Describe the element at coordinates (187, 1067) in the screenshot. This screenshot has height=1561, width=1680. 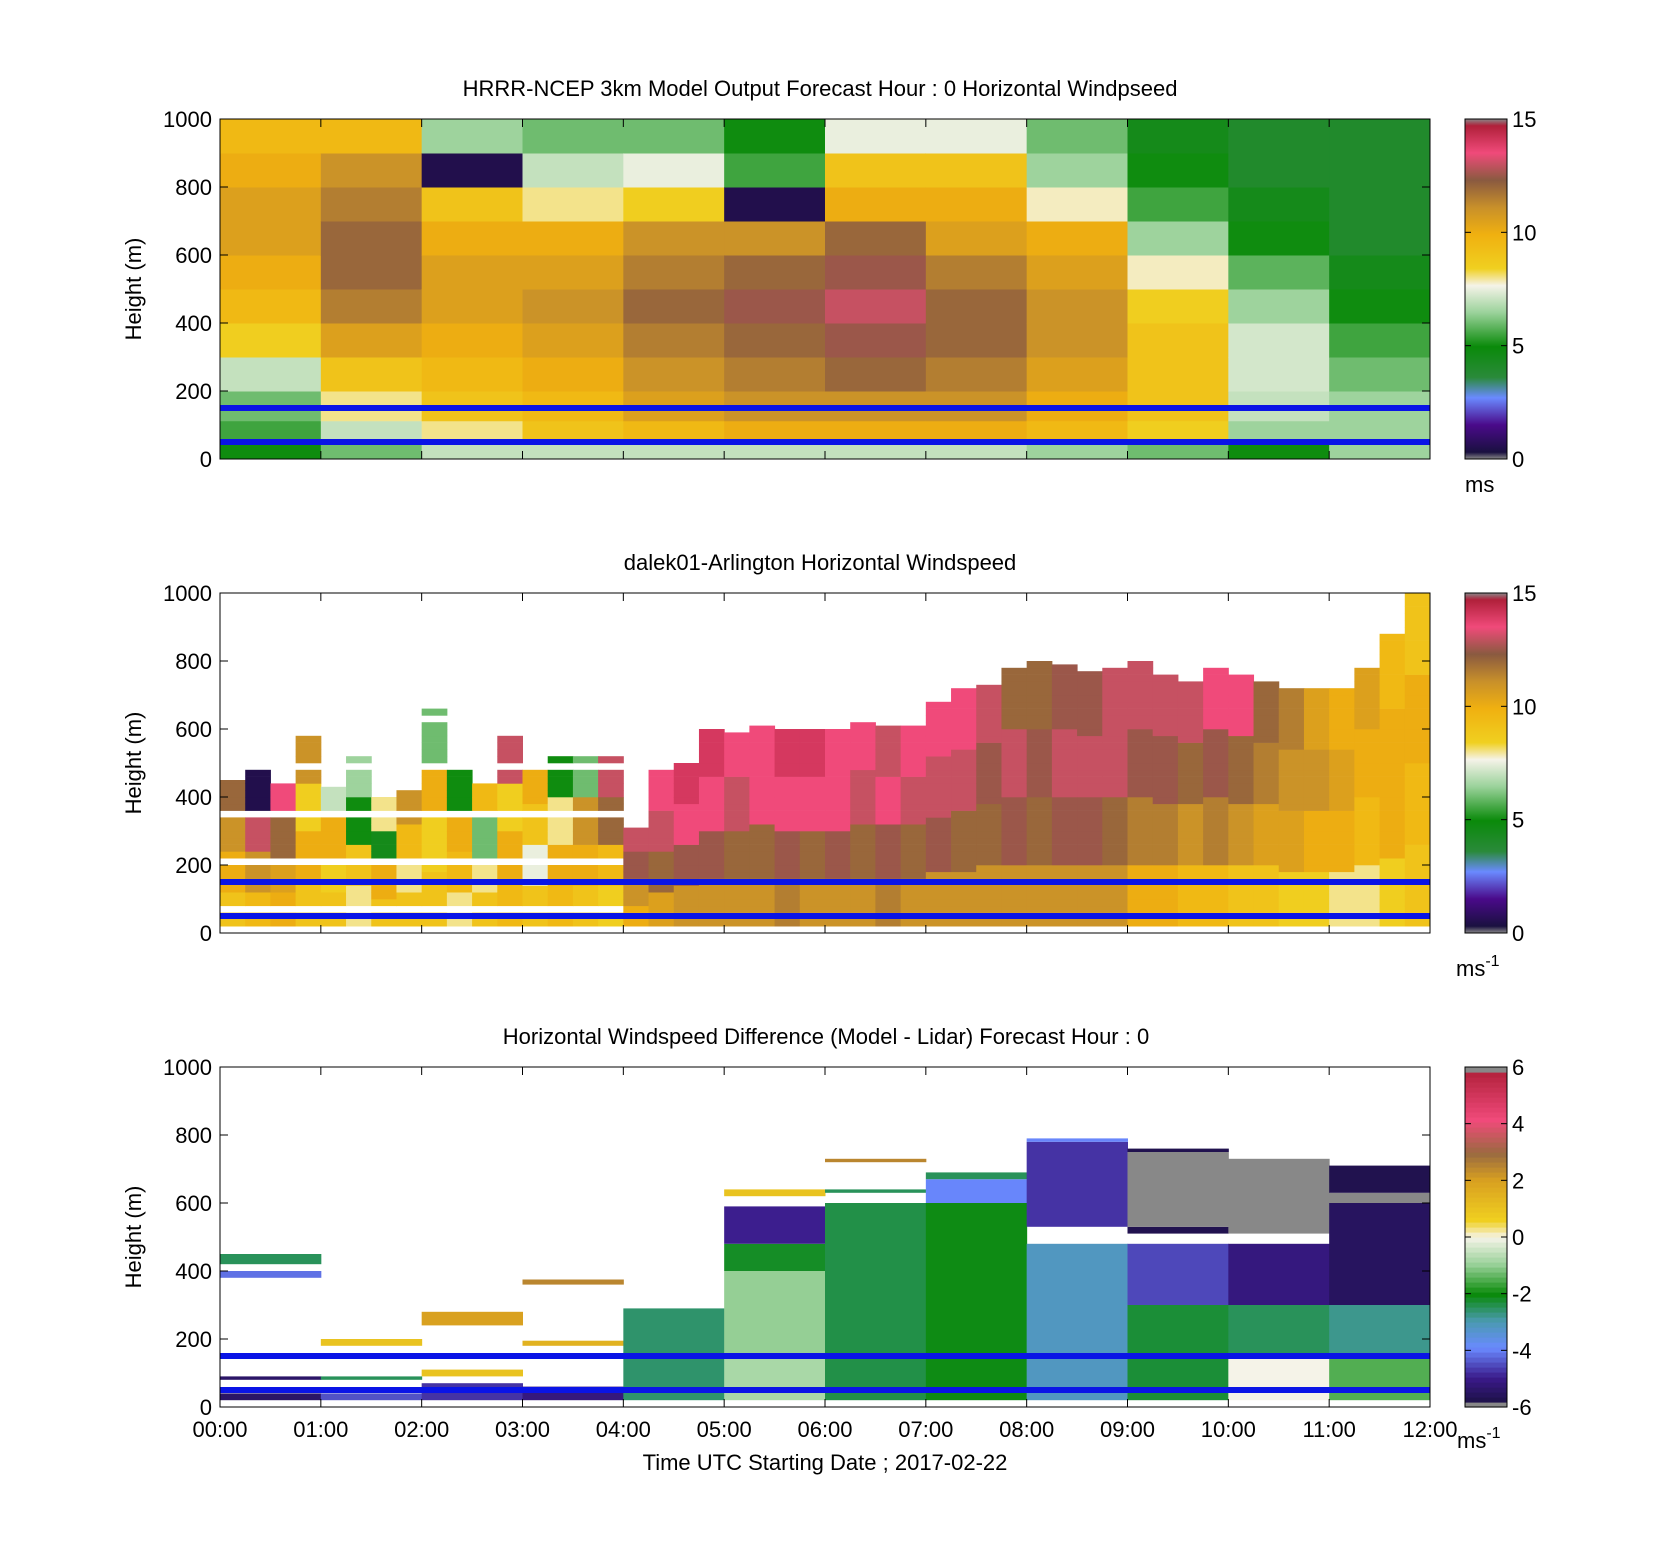
I see `y-tick-label: 1000` at that location.